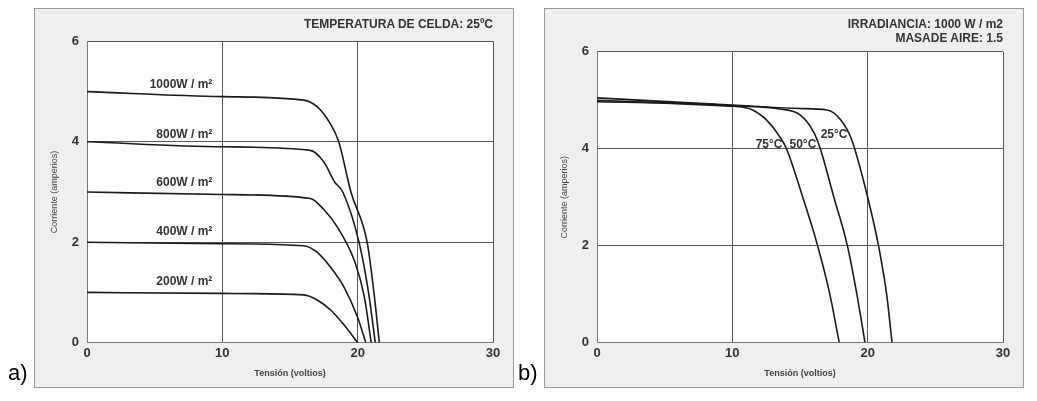  I want to click on series-label: 400W / m², so click(184, 231).